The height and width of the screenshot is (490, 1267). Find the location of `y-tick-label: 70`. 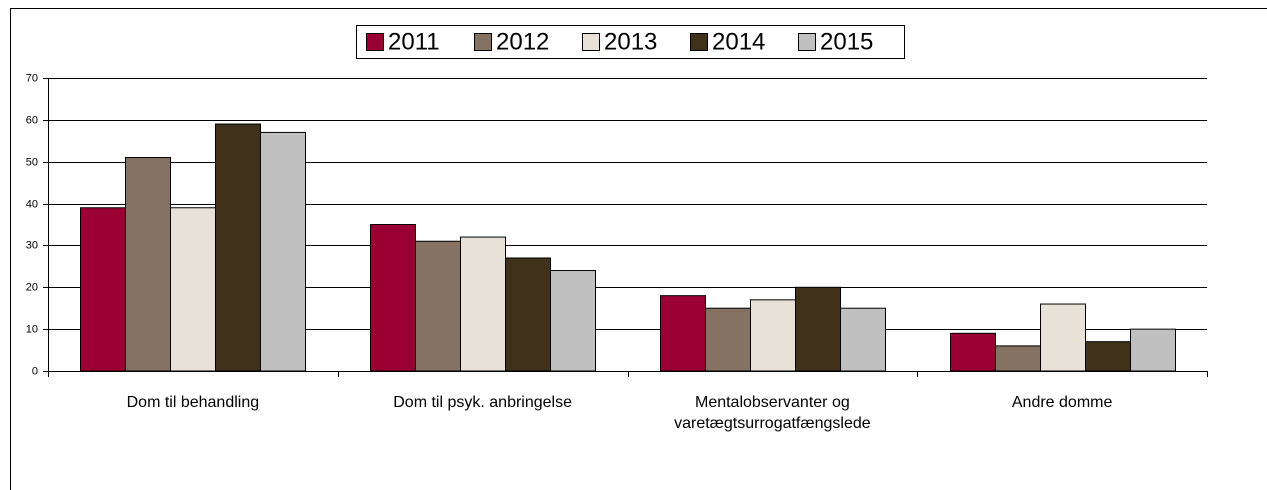

y-tick-label: 70 is located at coordinates (32, 78).